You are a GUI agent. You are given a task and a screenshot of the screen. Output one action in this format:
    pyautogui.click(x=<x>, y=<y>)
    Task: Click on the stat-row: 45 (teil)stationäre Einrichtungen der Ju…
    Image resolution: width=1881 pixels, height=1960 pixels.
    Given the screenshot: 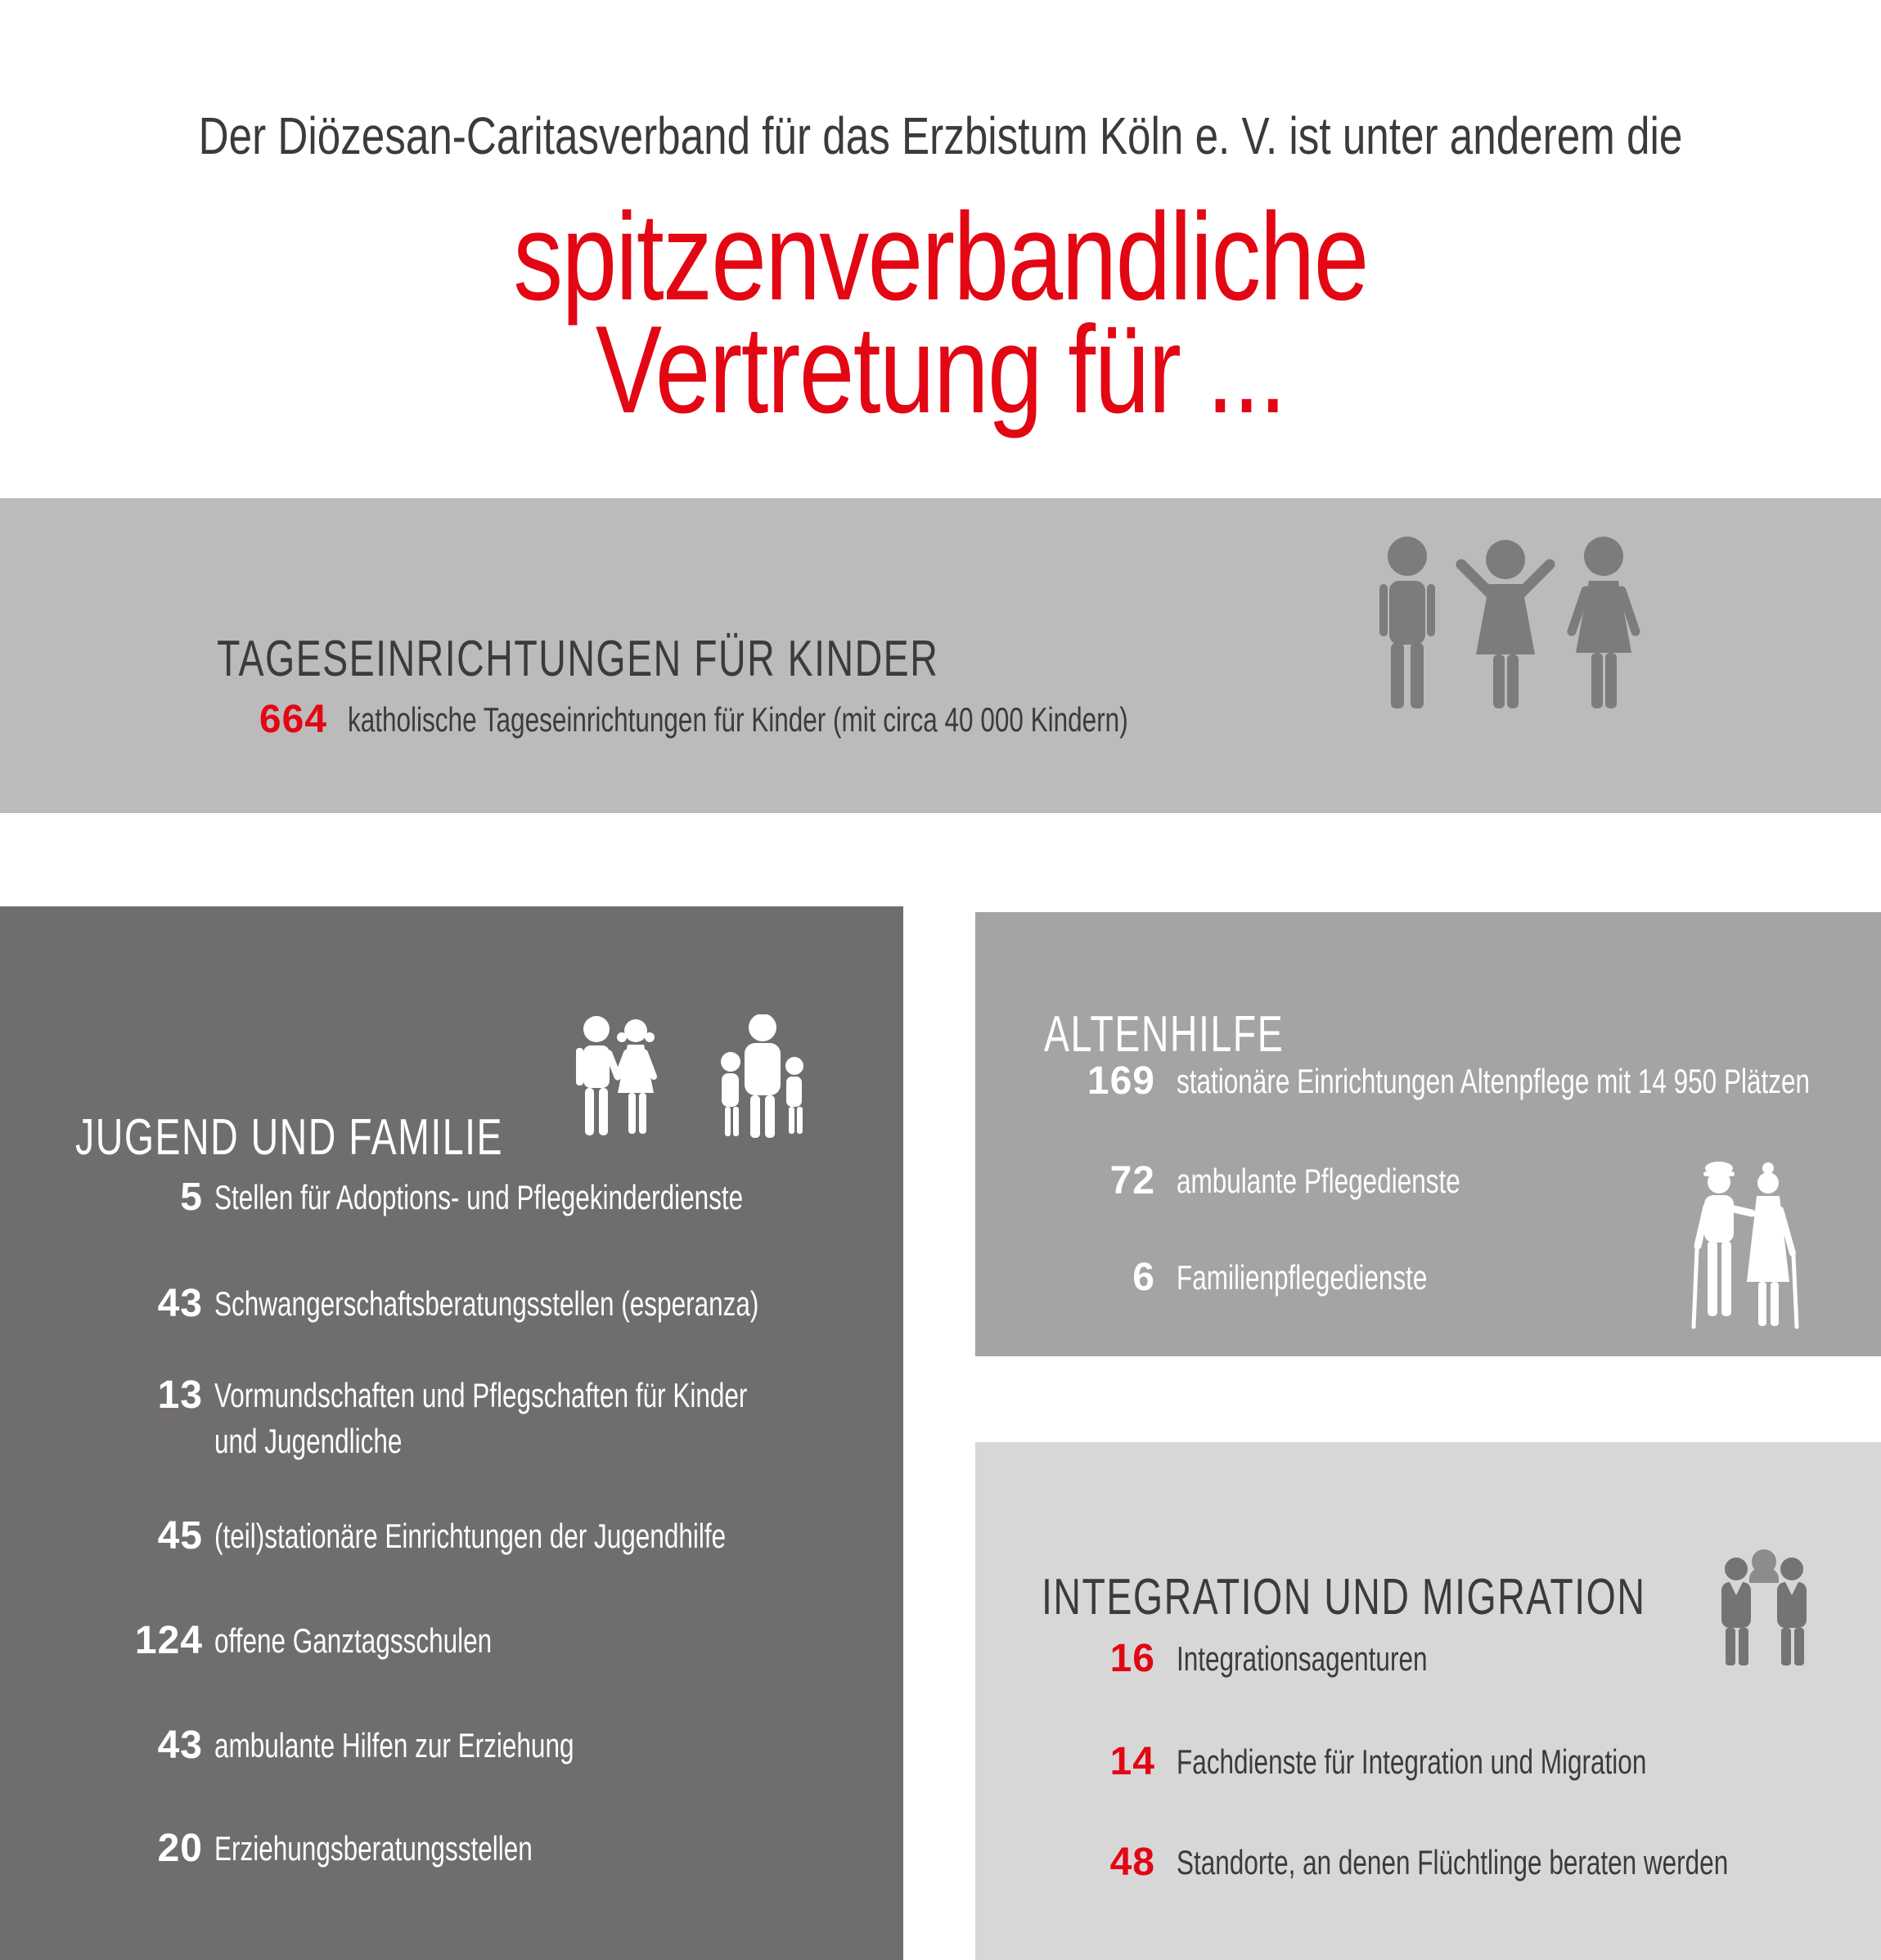 What is the action you would take?
    pyautogui.click(x=485, y=1536)
    